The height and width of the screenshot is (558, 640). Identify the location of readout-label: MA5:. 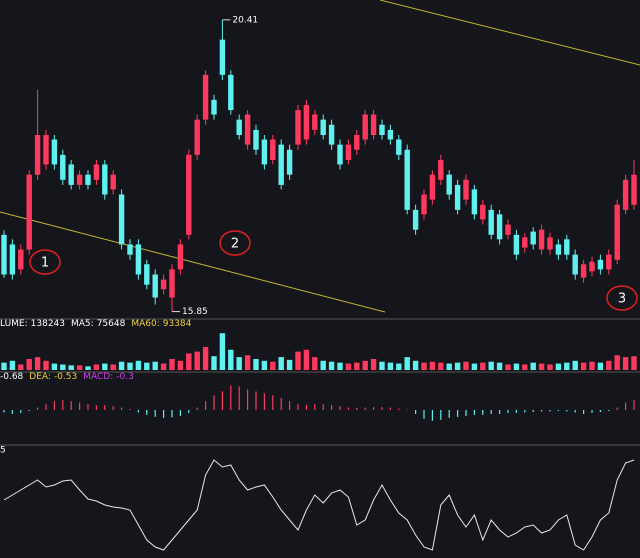
(82, 324).